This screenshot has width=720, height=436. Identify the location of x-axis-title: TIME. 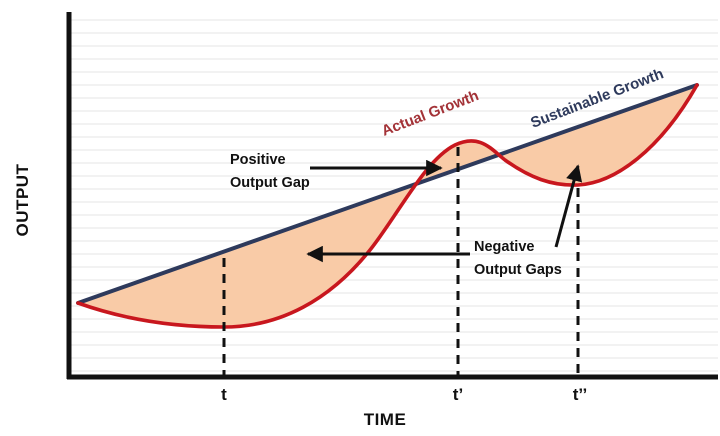
(385, 419).